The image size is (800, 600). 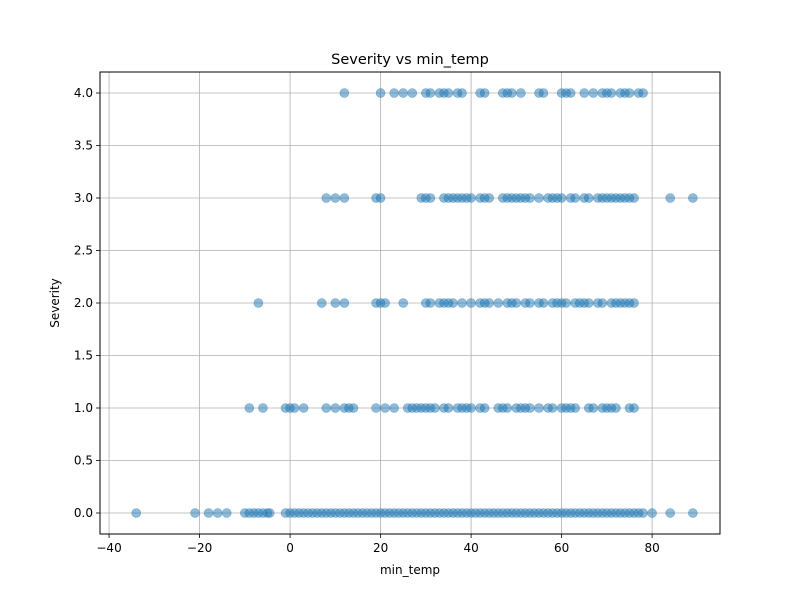 What do you see at coordinates (83, 146) in the screenshot?
I see `y-tick-label: 3.5` at bounding box center [83, 146].